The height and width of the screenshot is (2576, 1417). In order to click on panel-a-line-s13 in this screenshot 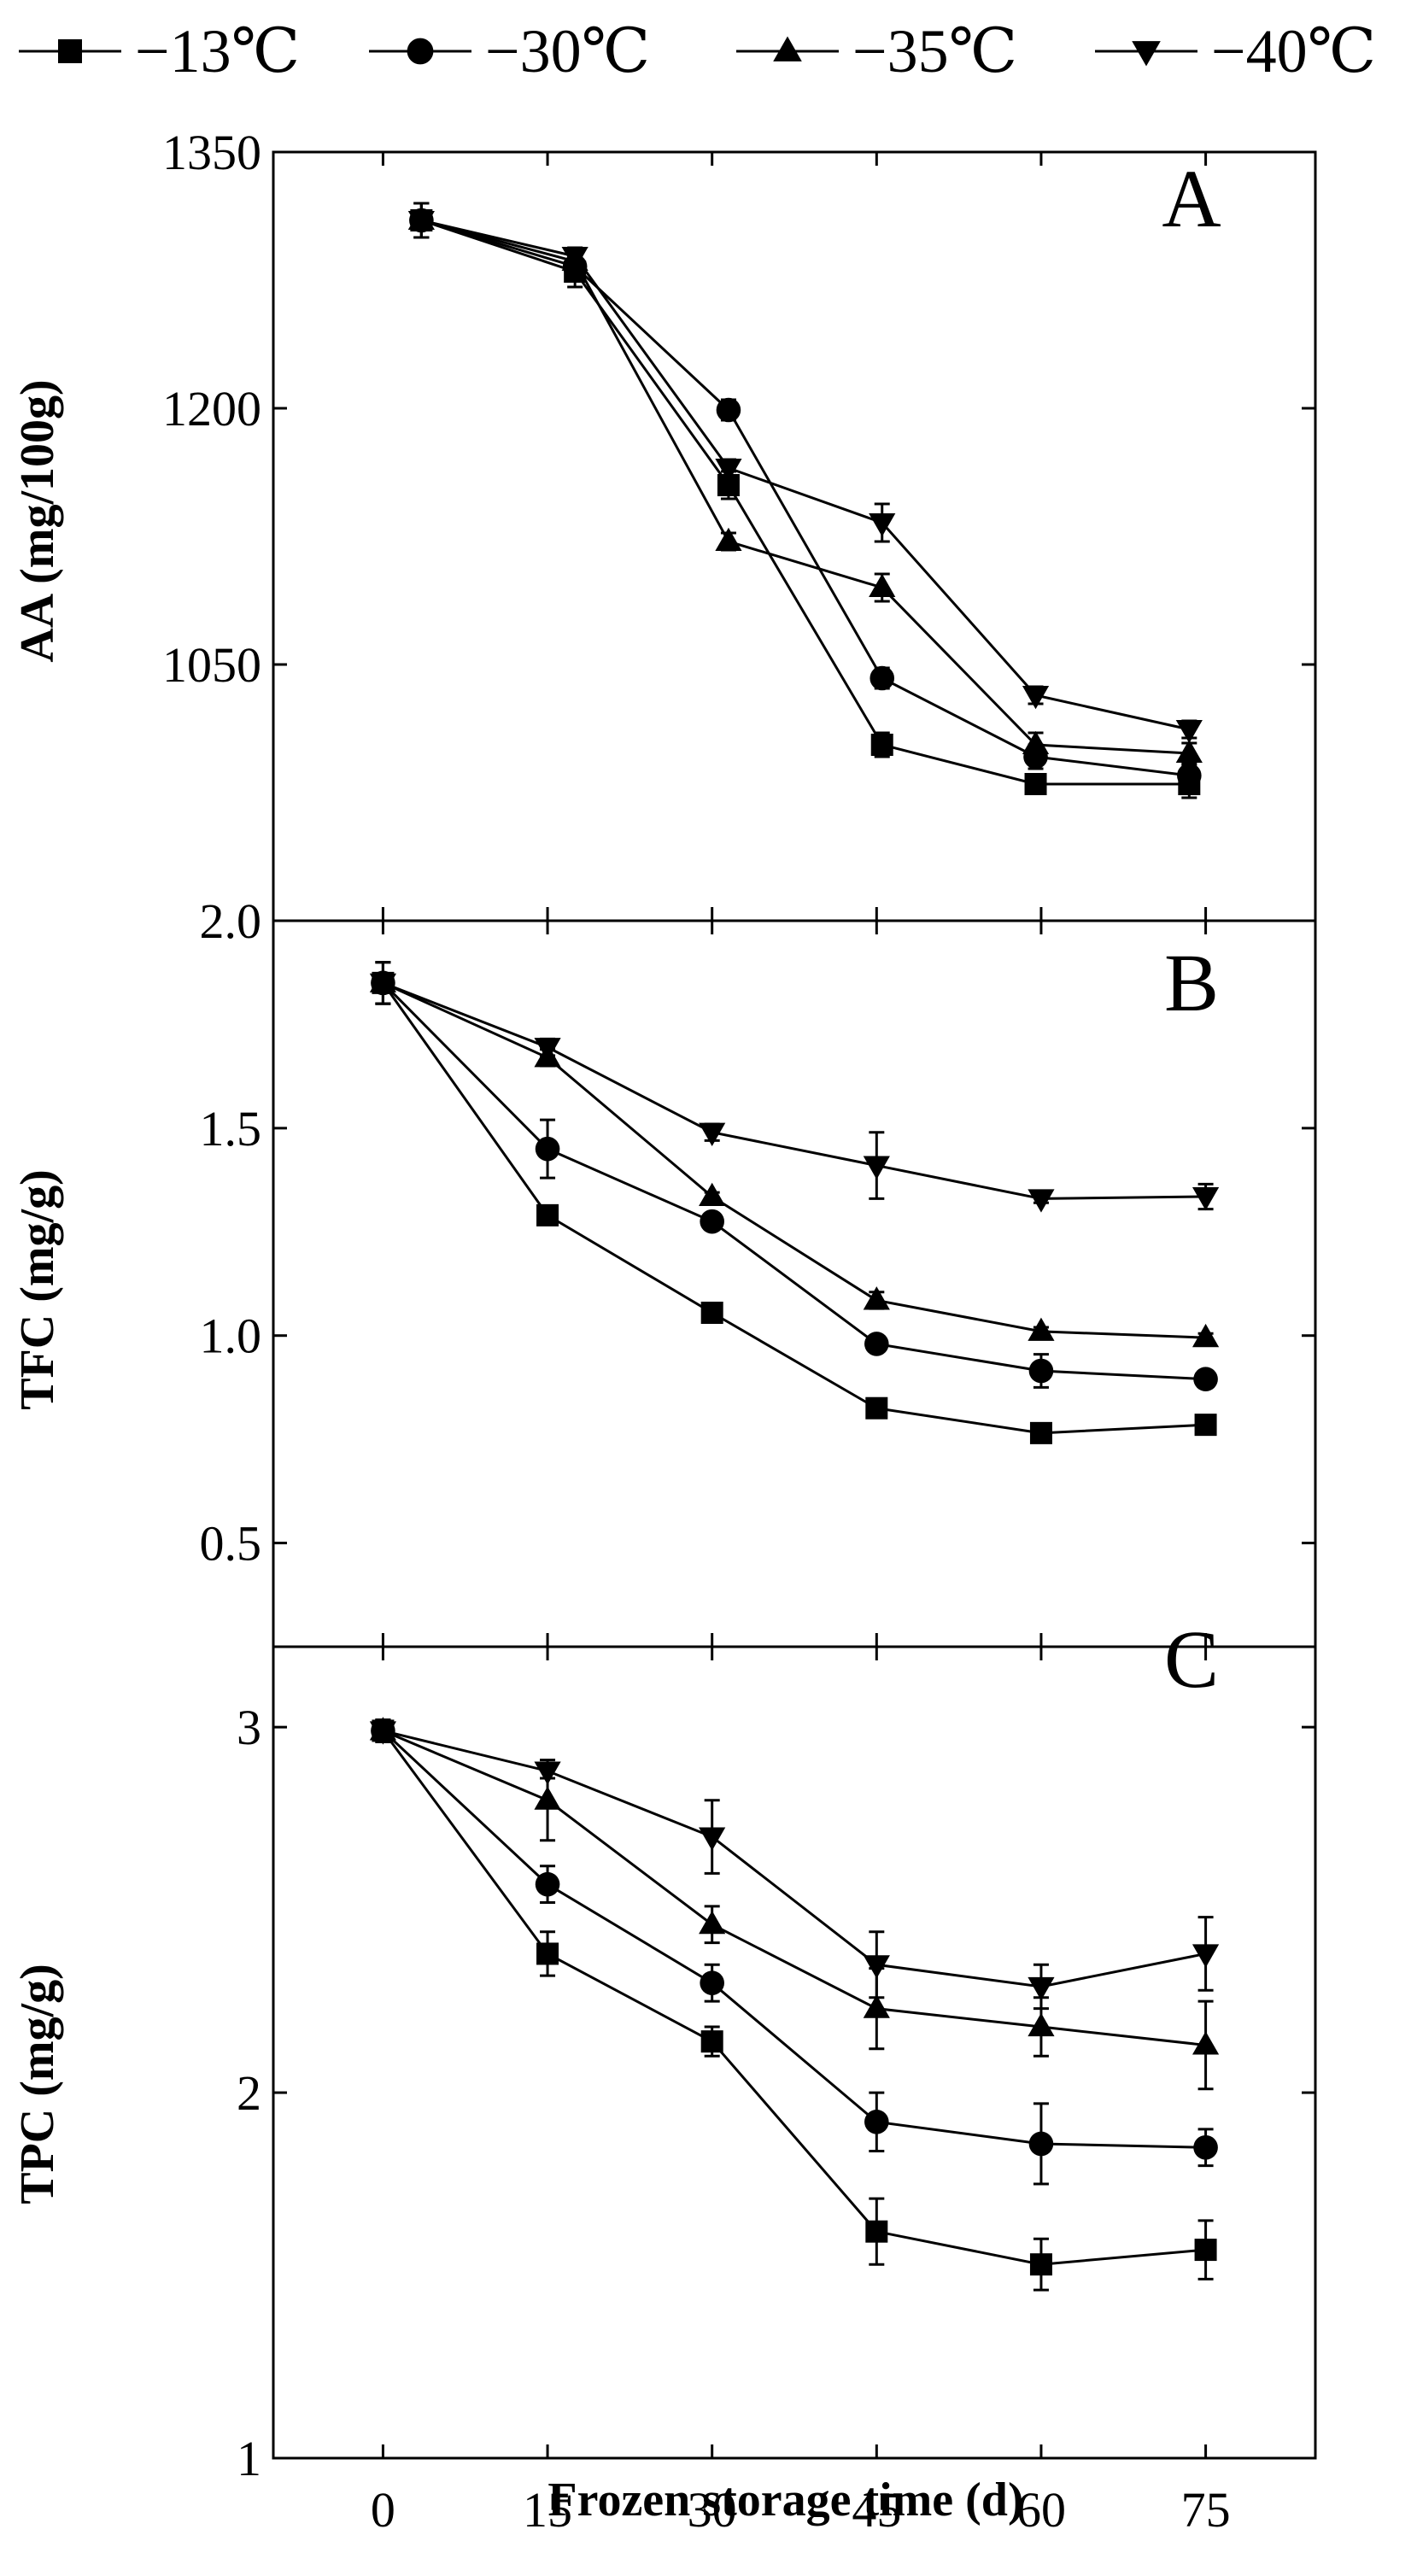, I will do `click(805, 502)`.